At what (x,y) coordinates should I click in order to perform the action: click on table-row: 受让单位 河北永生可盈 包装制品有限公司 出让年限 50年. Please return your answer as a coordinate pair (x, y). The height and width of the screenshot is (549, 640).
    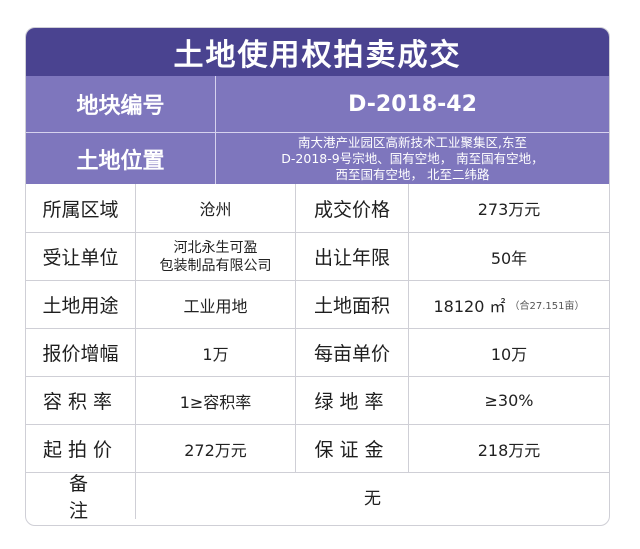
    Looking at the image, I should click on (317, 256).